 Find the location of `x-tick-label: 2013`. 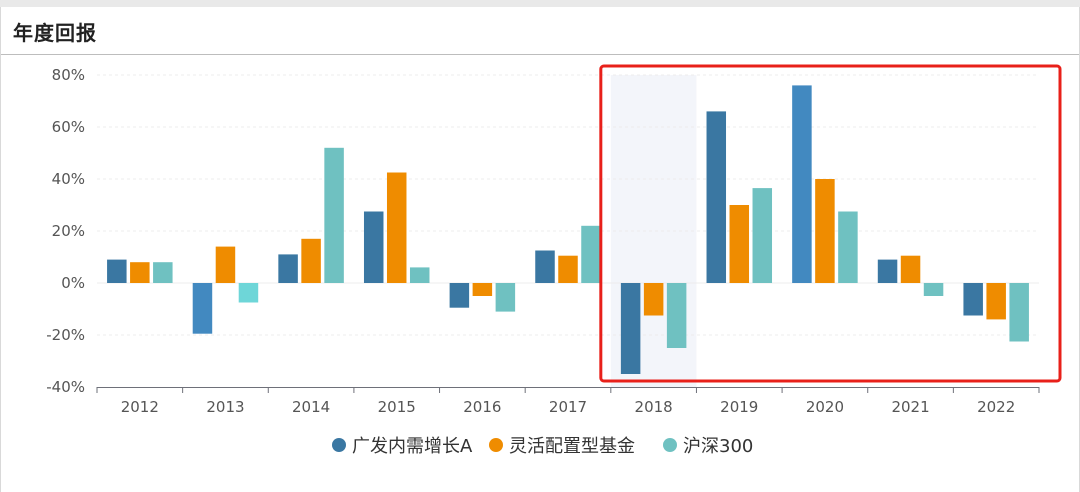

x-tick-label: 2013 is located at coordinates (225, 407).